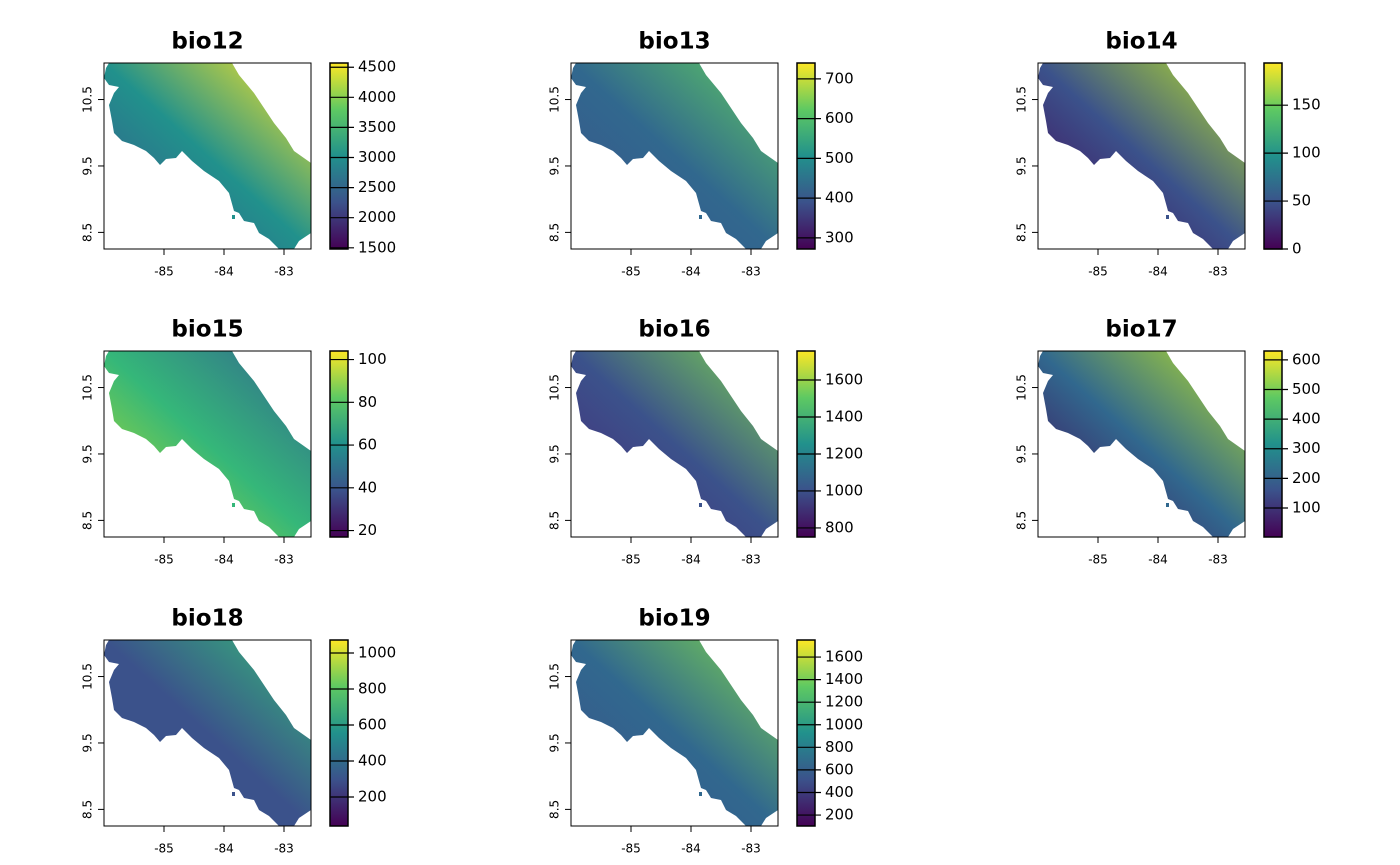  What do you see at coordinates (1141, 42) in the screenshot?
I see `panel-title: bio14` at bounding box center [1141, 42].